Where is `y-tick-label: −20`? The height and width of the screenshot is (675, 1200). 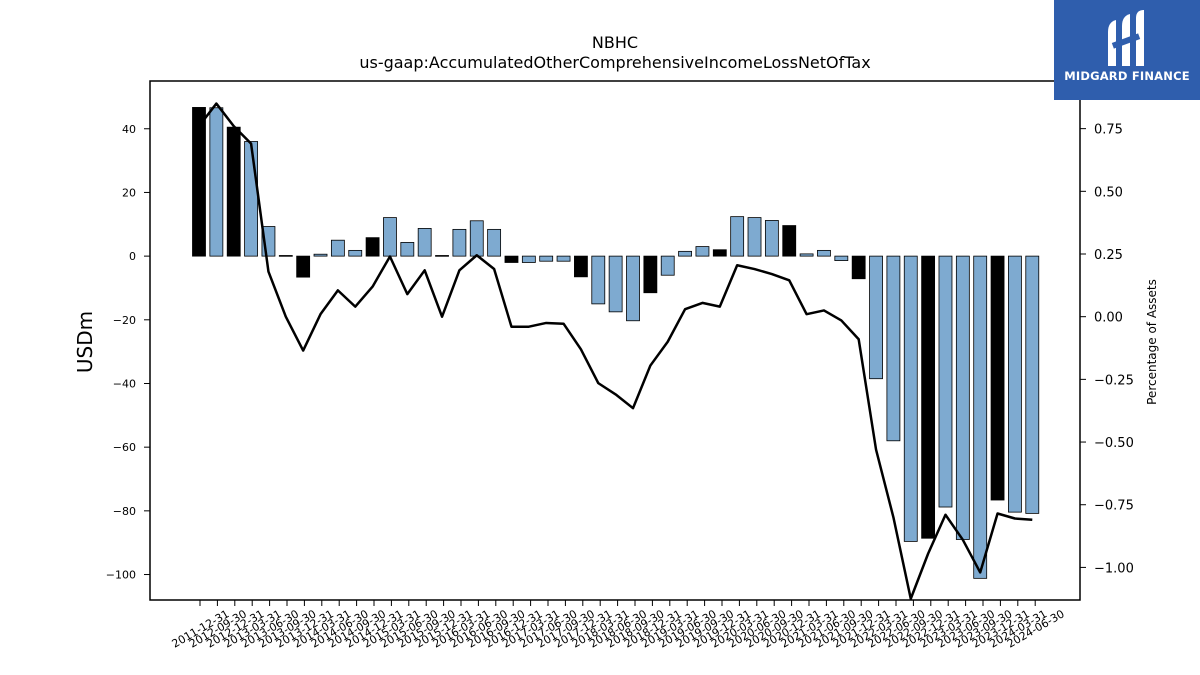
y-tick-label: −20 is located at coordinates (124, 320).